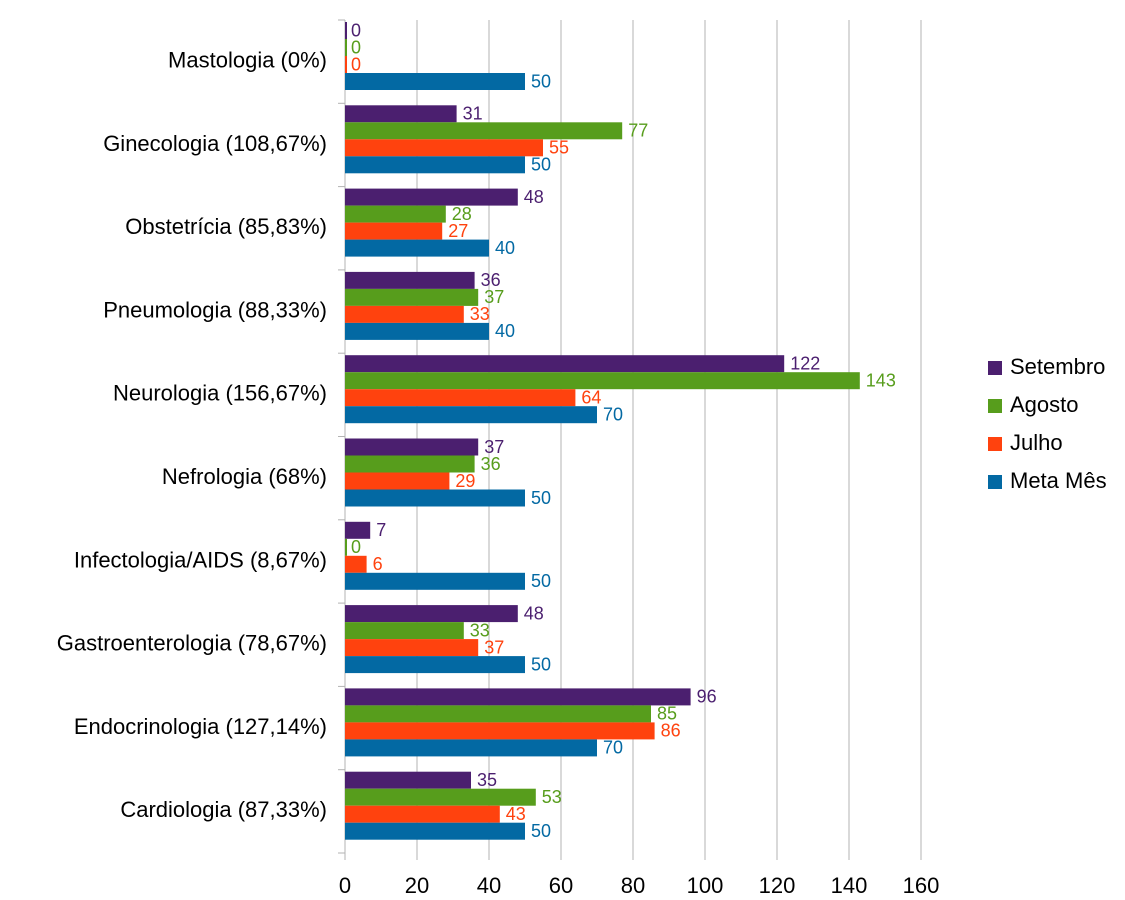  Describe the element at coordinates (487, 780) in the screenshot. I see `data-label: 35` at that location.